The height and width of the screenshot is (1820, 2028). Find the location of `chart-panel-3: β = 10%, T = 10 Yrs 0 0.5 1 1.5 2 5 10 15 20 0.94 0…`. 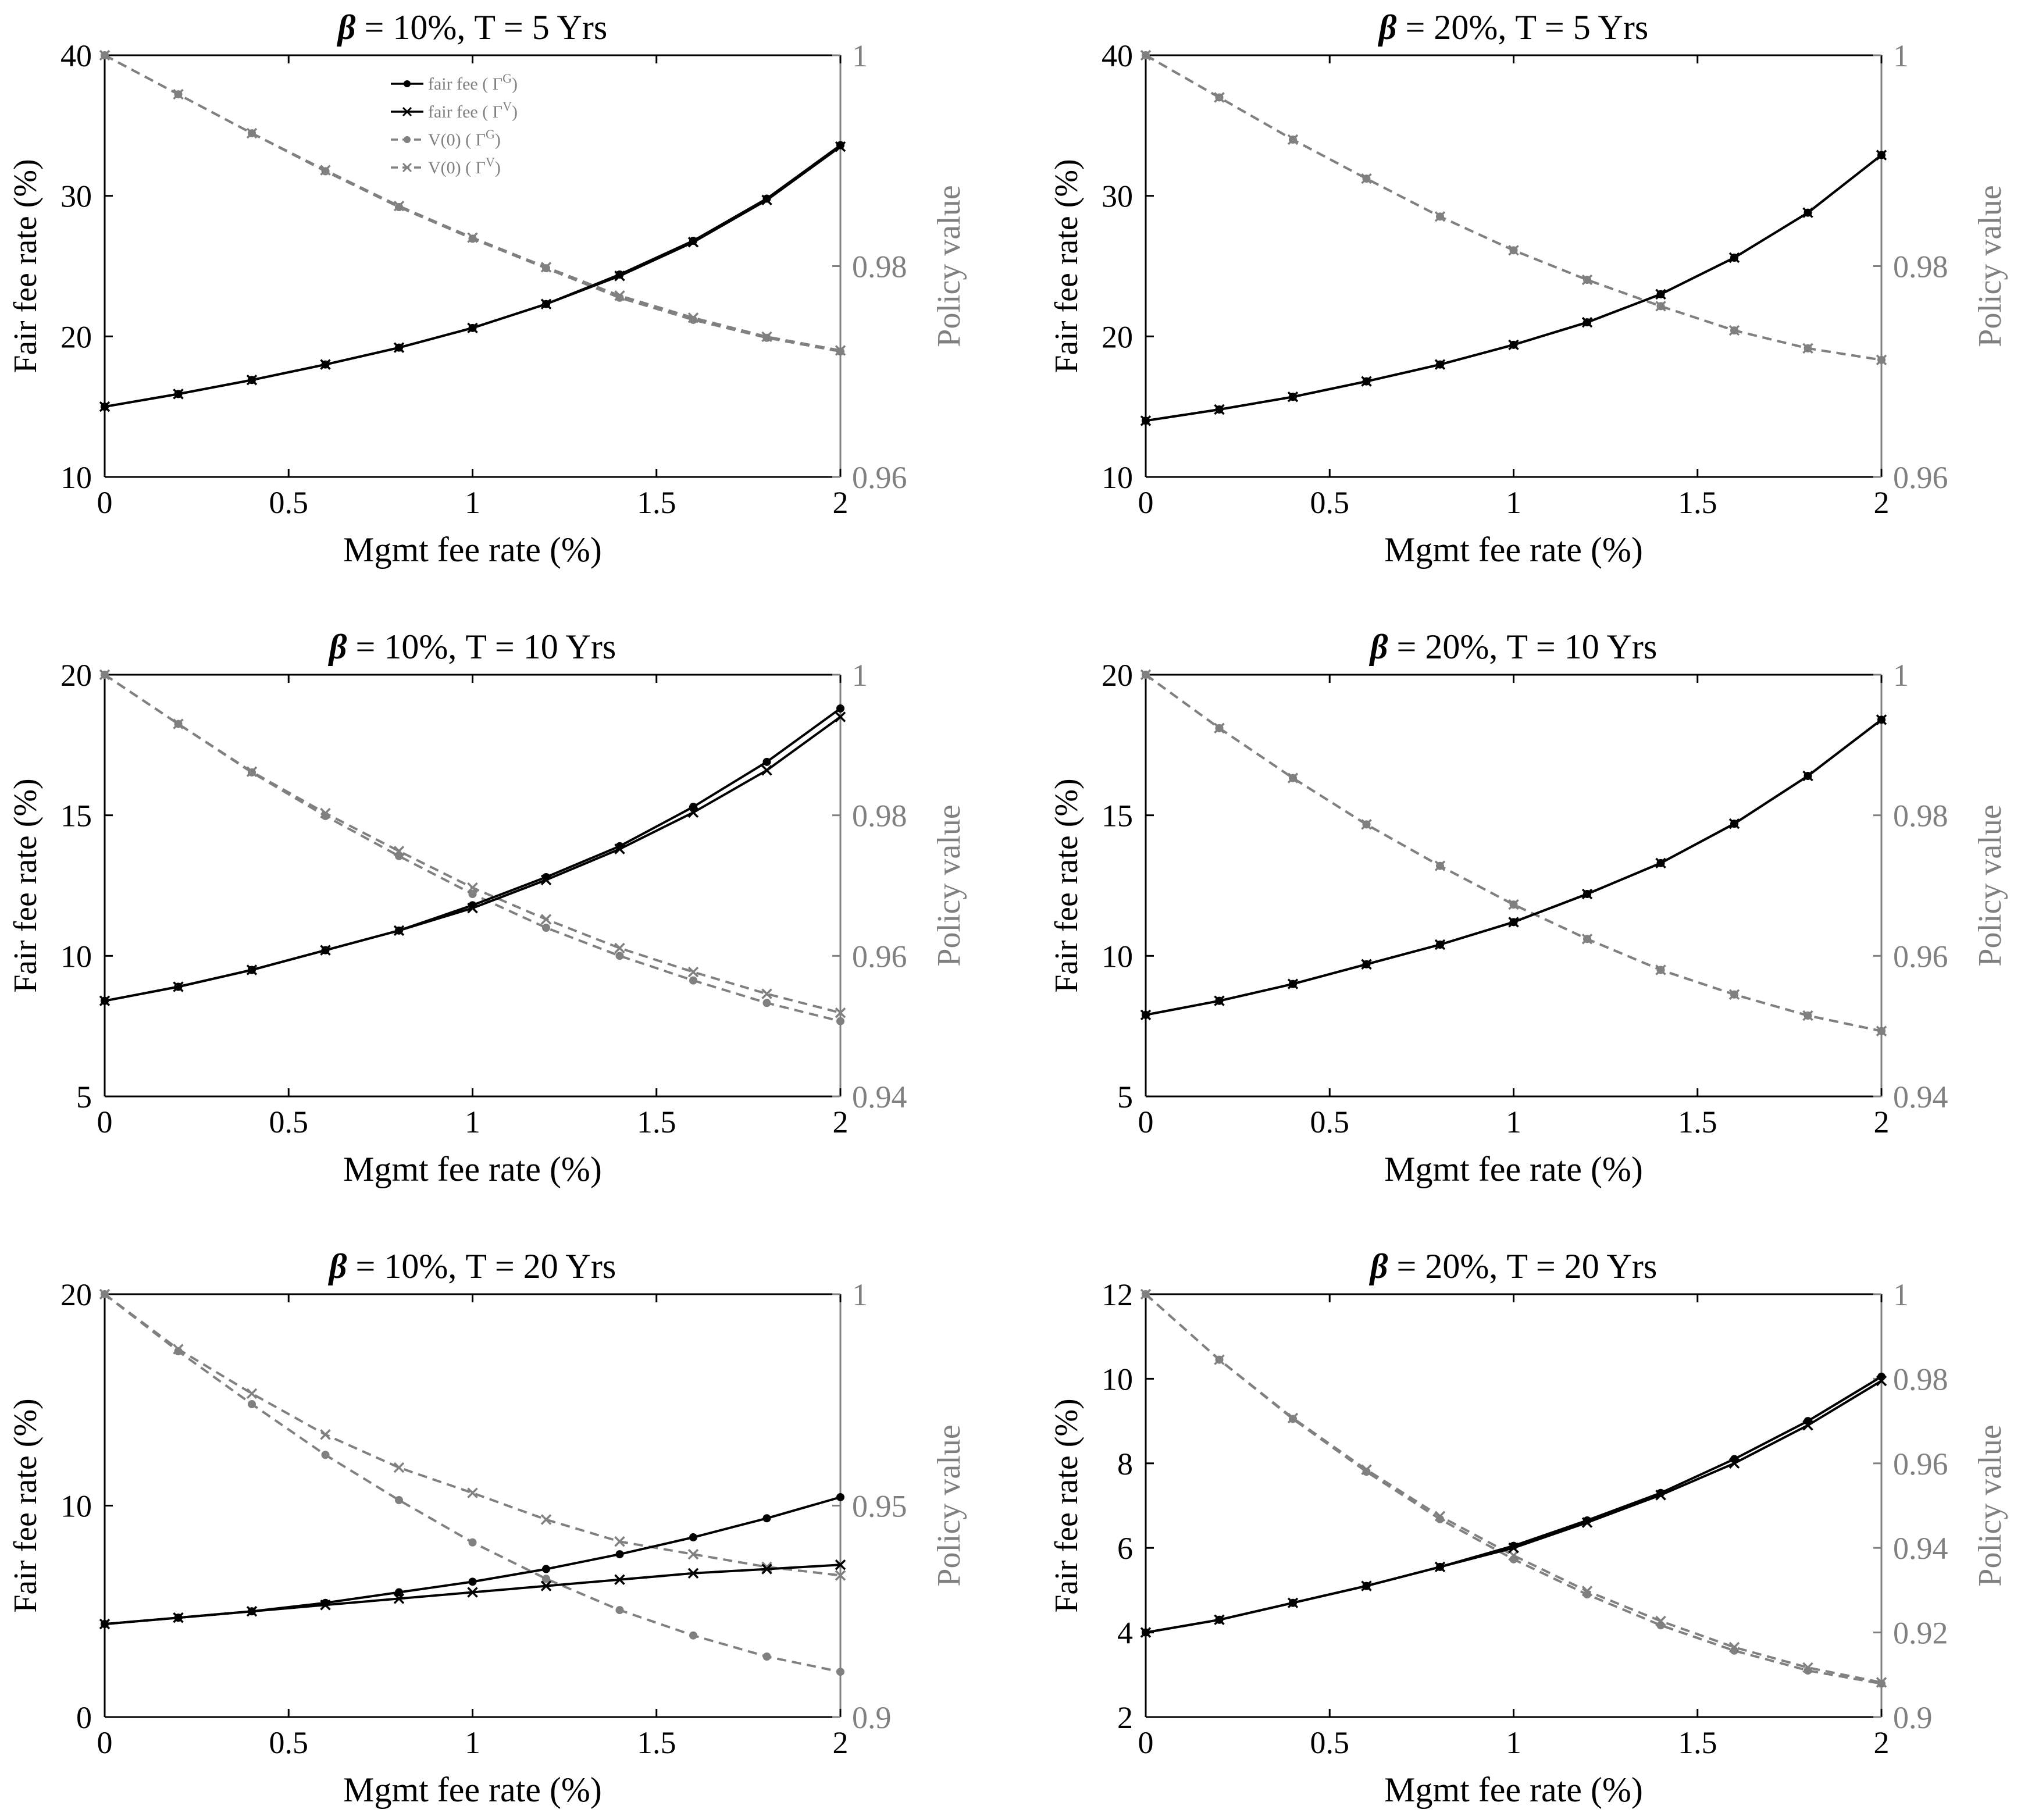

chart-panel-3: β = 10%, T = 10 Yrs 0 0.5 1 1.5 2 5 10 15 20 0.94 0… is located at coordinates (487, 908).